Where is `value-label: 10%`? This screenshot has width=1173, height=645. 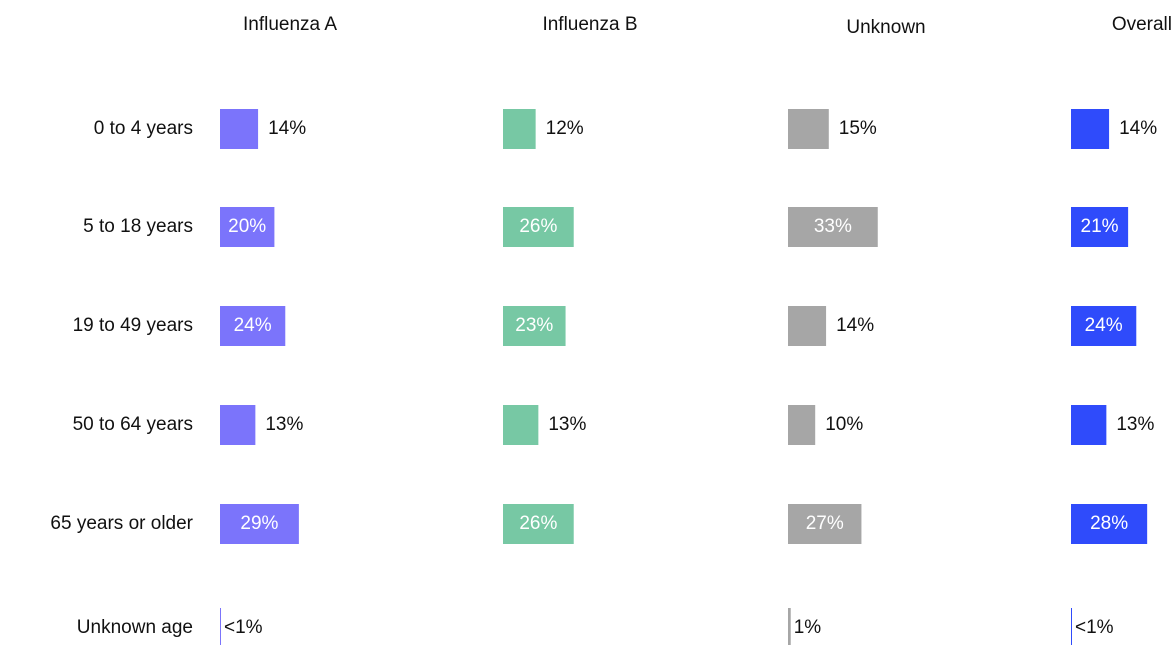
value-label: 10% is located at coordinates (844, 424).